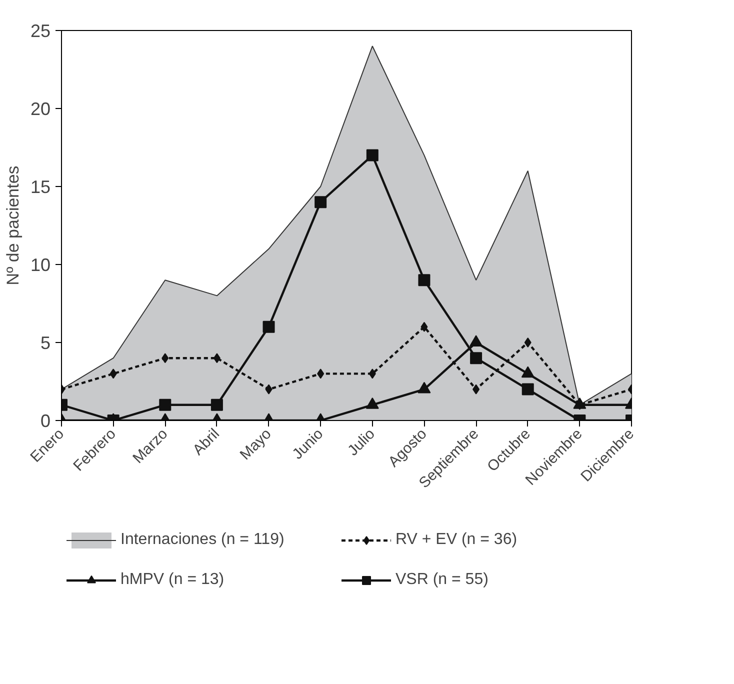 This screenshot has width=734, height=684. I want to click on legend-label: VSR (n = 55), so click(443, 580).